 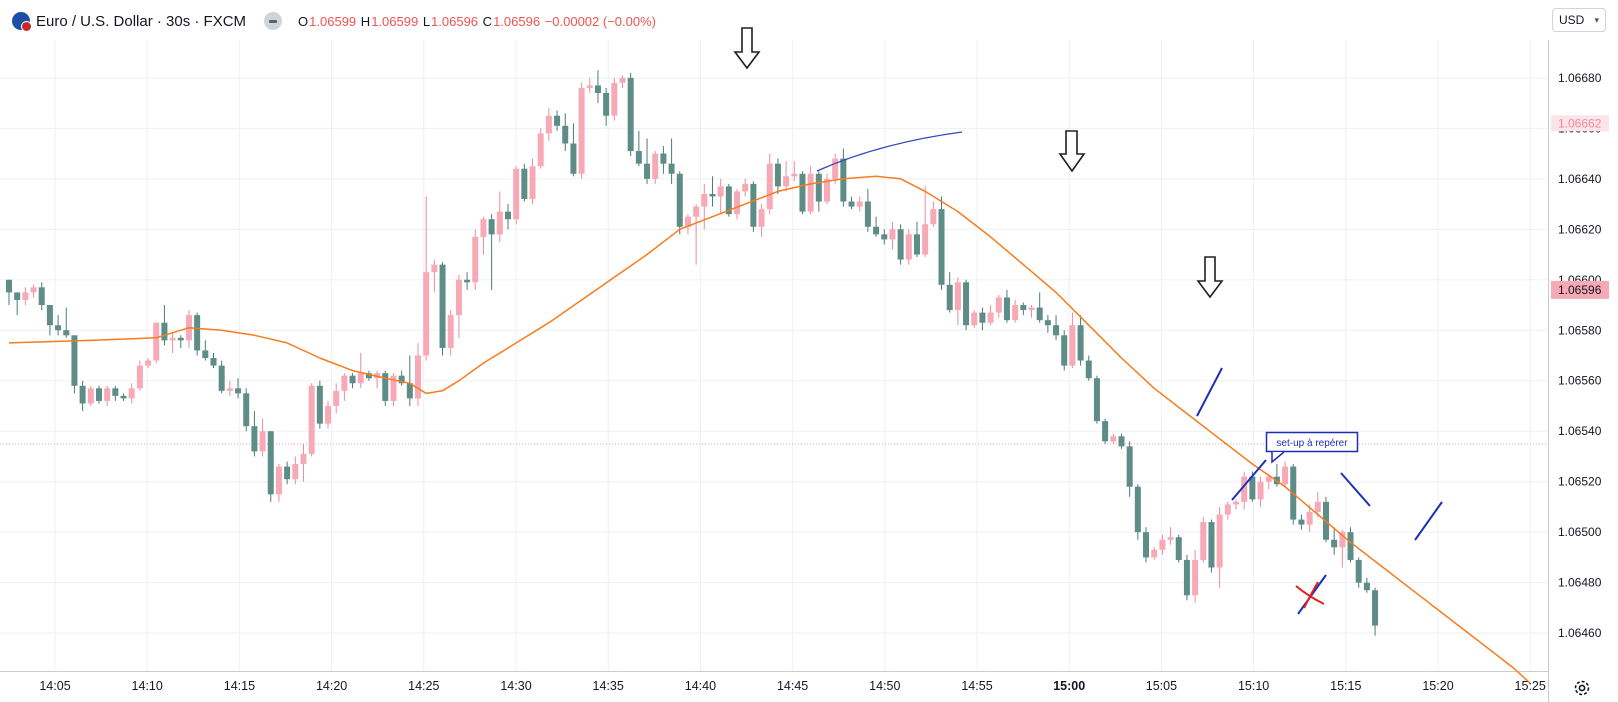 What do you see at coordinates (700, 686) in the screenshot?
I see `x-tick-label: 14:40` at bounding box center [700, 686].